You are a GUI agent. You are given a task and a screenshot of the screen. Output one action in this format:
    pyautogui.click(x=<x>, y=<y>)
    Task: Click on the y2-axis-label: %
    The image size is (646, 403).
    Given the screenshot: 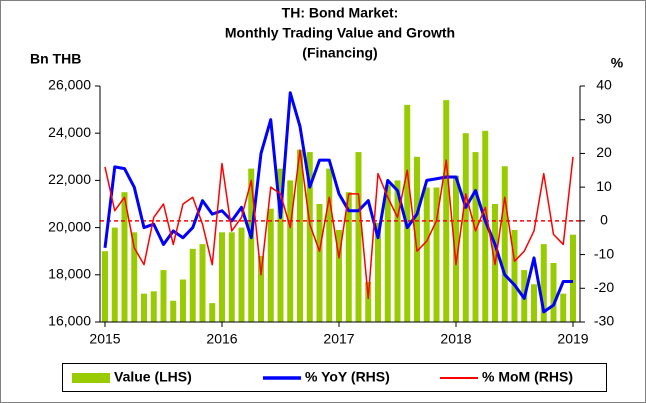 What is the action you would take?
    pyautogui.click(x=617, y=63)
    